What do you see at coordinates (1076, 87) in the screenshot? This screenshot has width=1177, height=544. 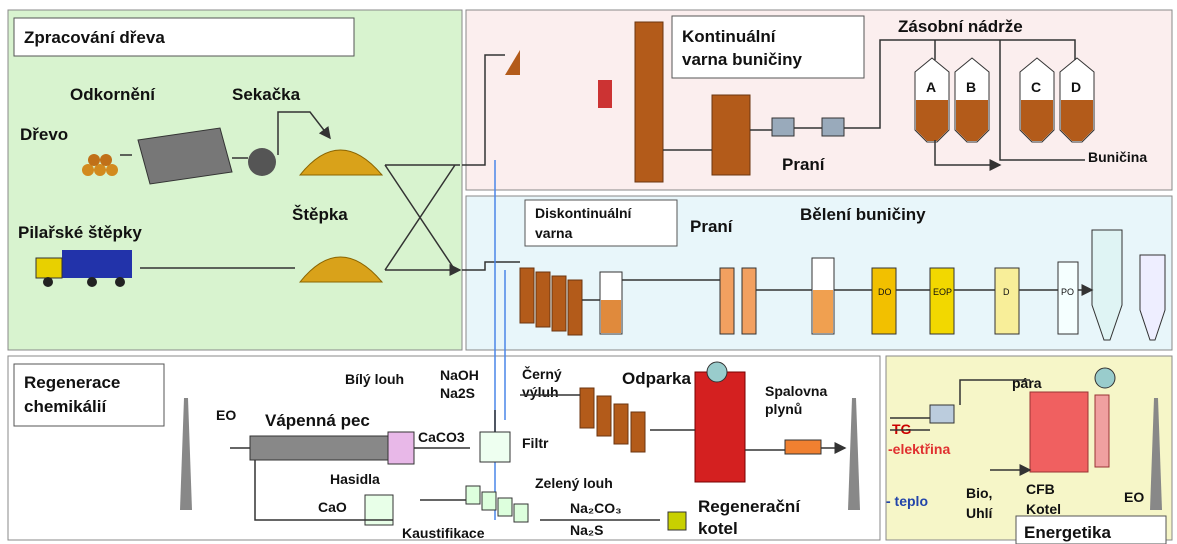 I see `tank-label: D` at bounding box center [1076, 87].